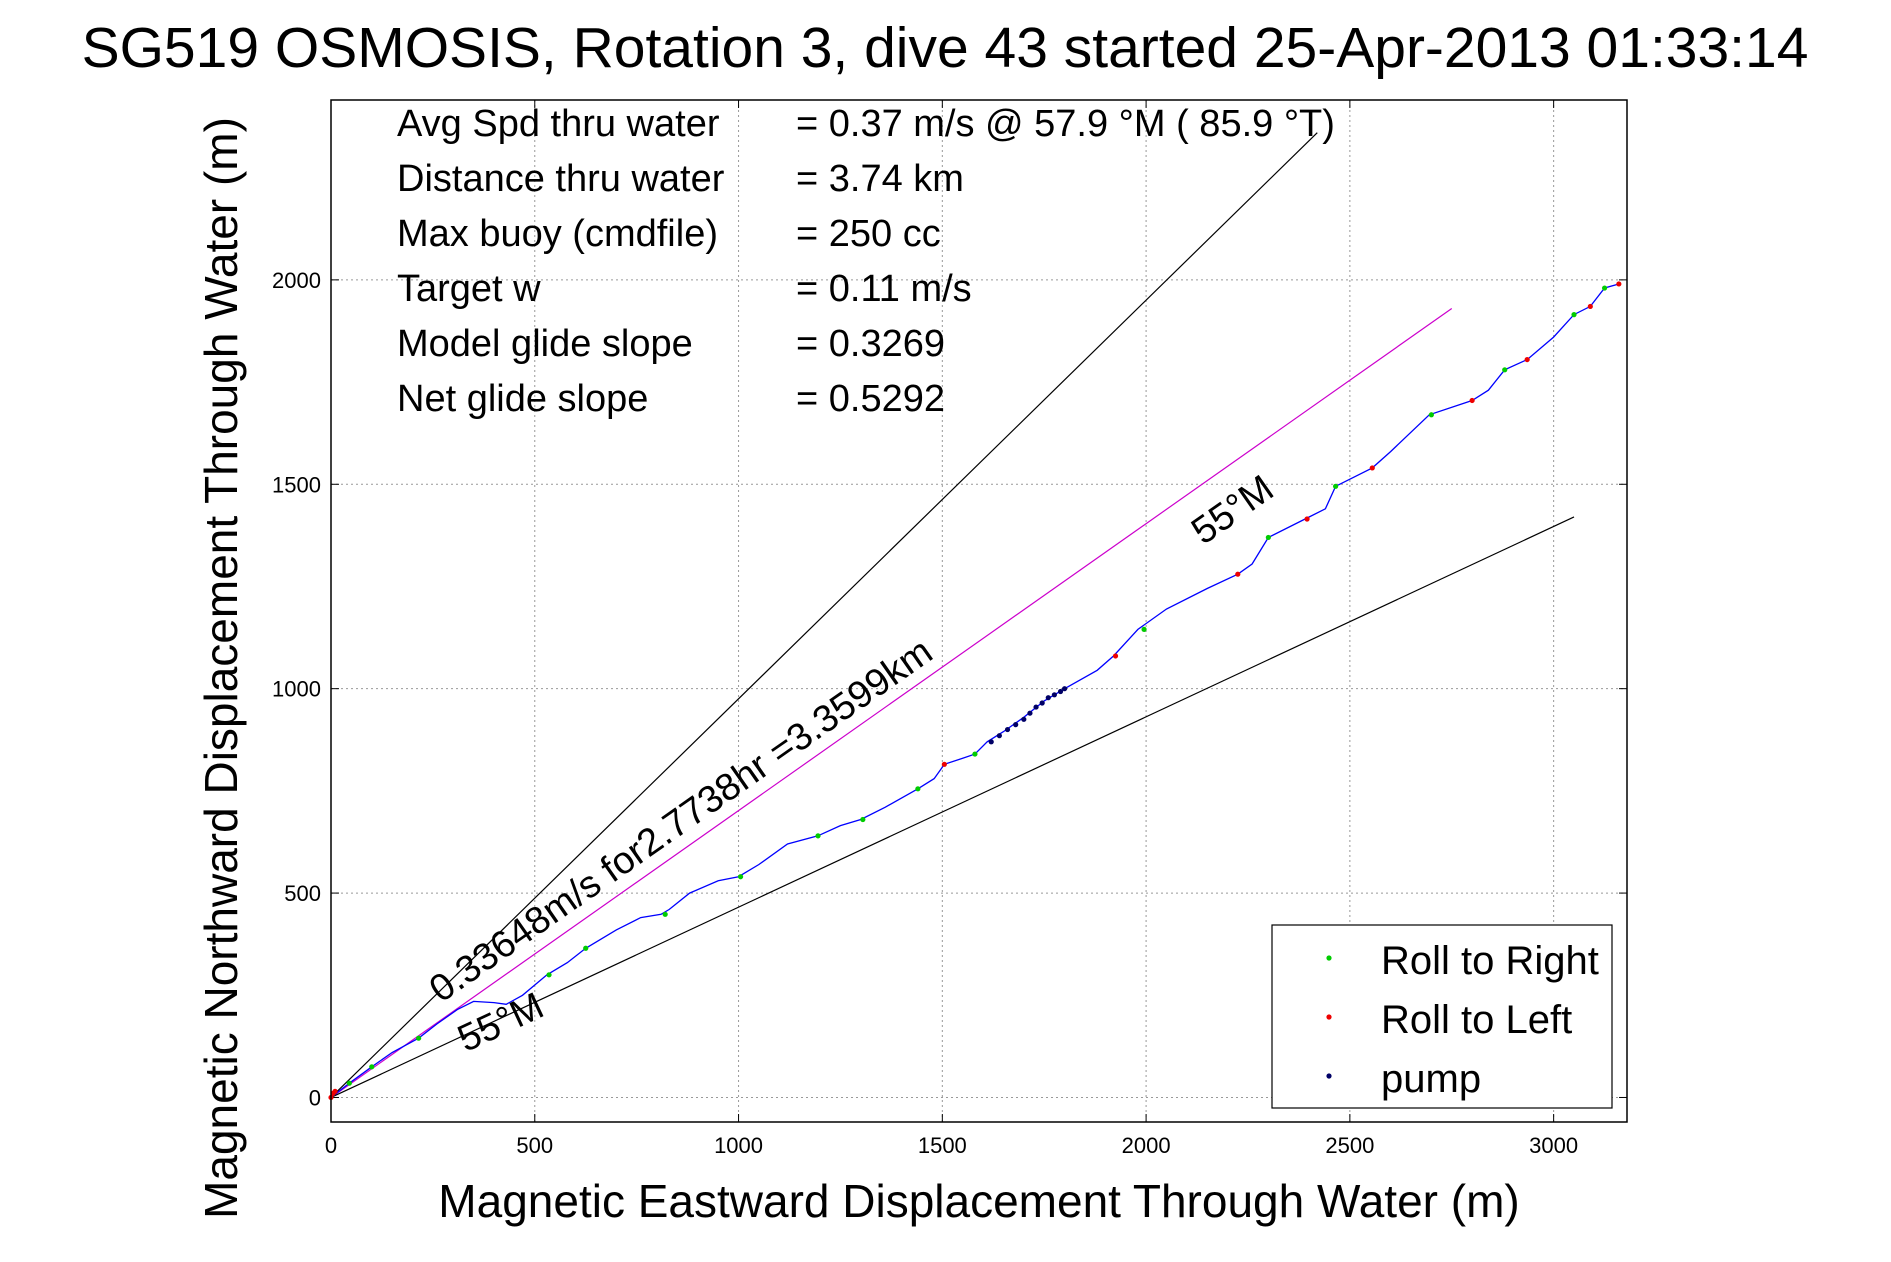 This screenshot has width=1891, height=1262. Describe the element at coordinates (1065, 124) in the screenshot. I see `stats-value: = 0.37 m/s @ 57.9 °M ( 85.9 °T)` at that location.